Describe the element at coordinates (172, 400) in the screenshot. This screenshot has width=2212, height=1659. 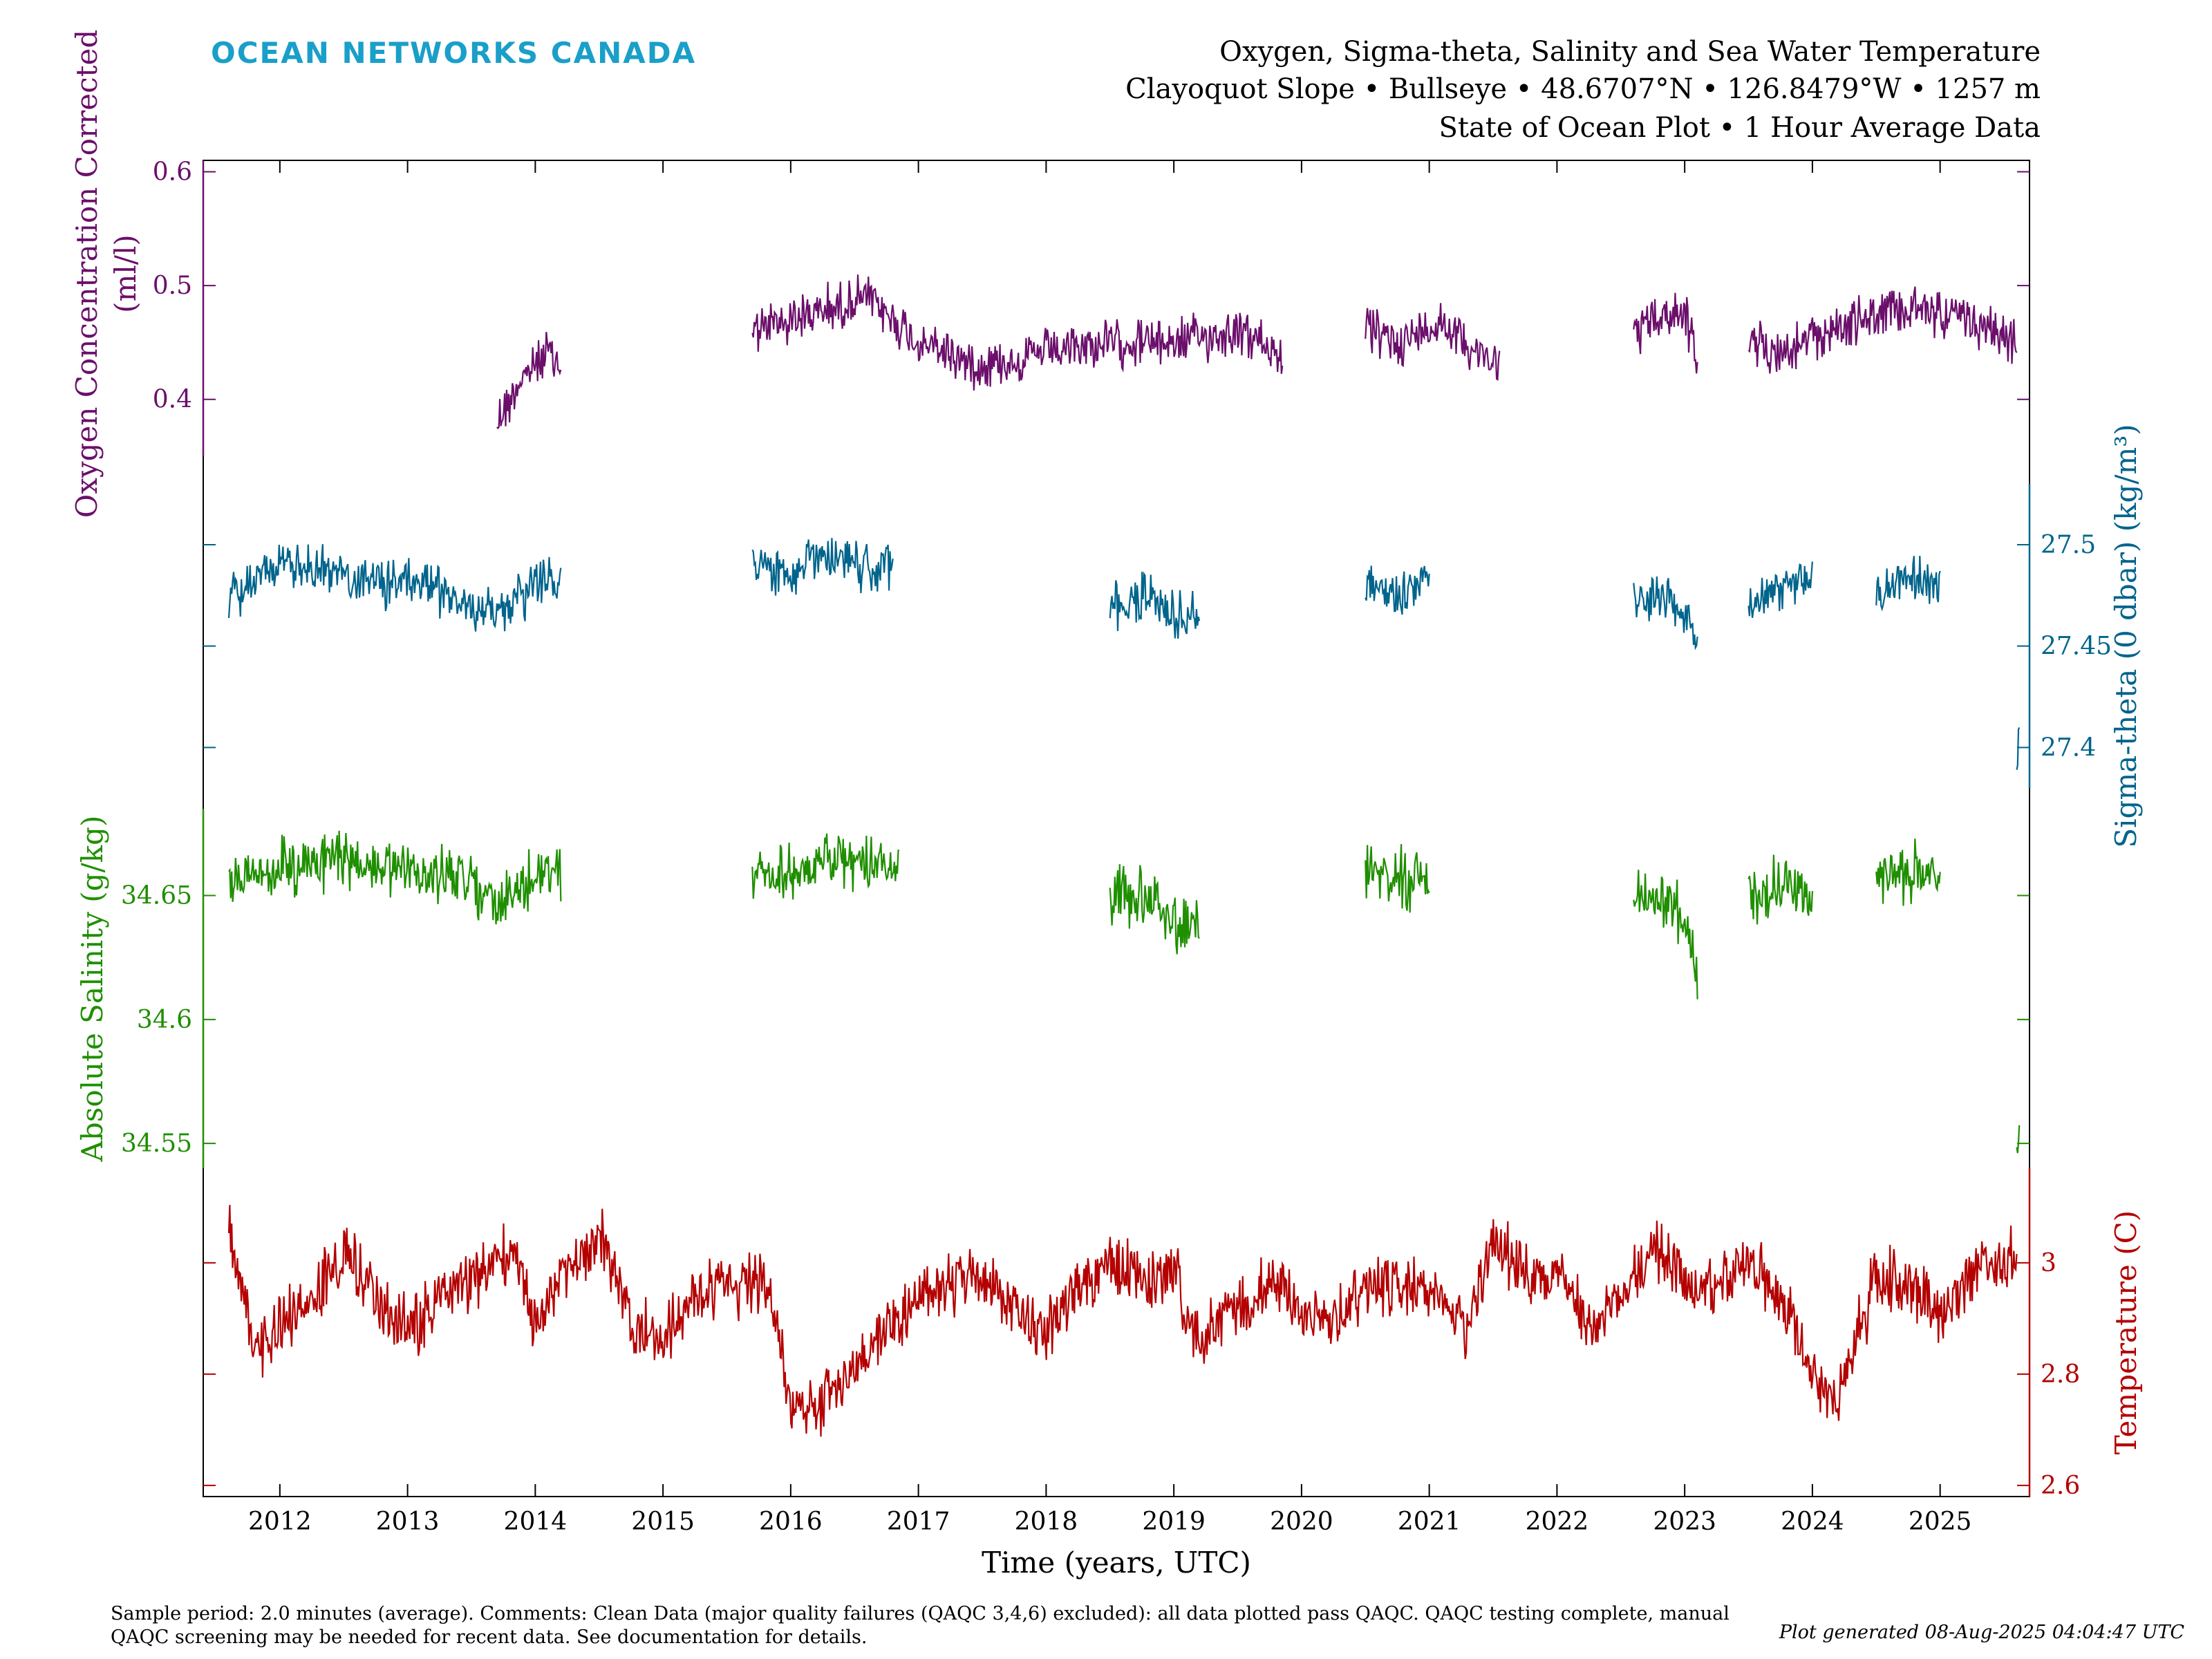
I see `y-tick-label: 0.4` at that location.